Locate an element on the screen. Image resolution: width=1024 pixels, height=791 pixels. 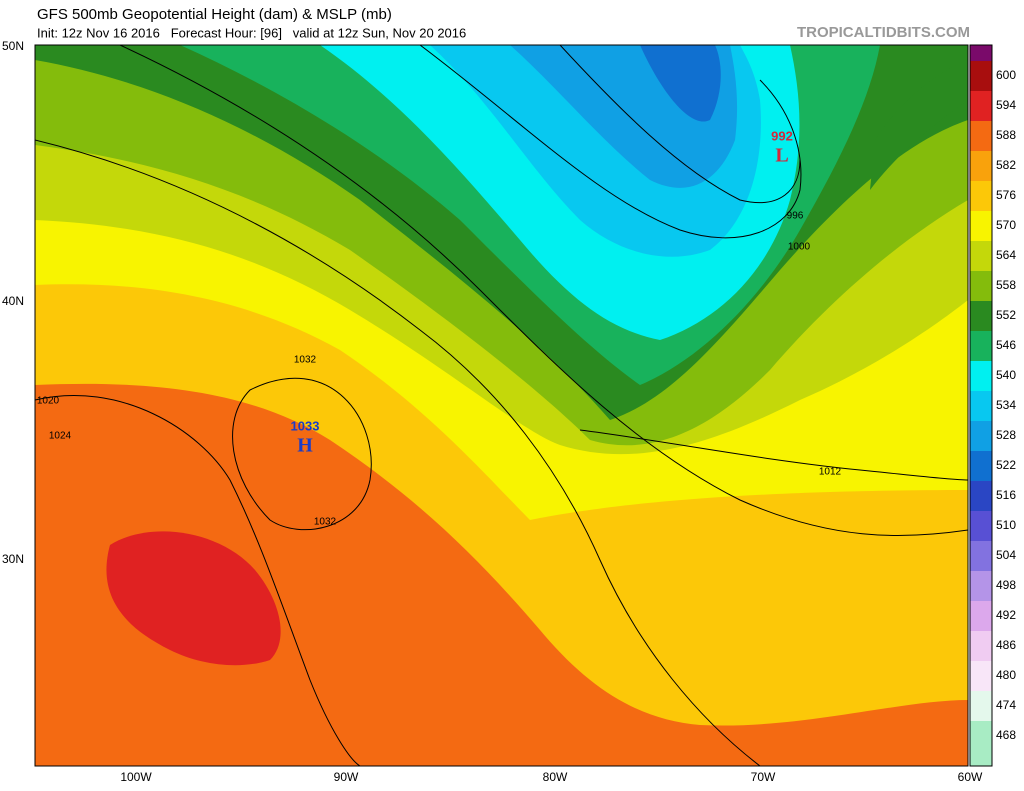
brand: TROPICALTIDBITS.COM is located at coordinates (883, 32).